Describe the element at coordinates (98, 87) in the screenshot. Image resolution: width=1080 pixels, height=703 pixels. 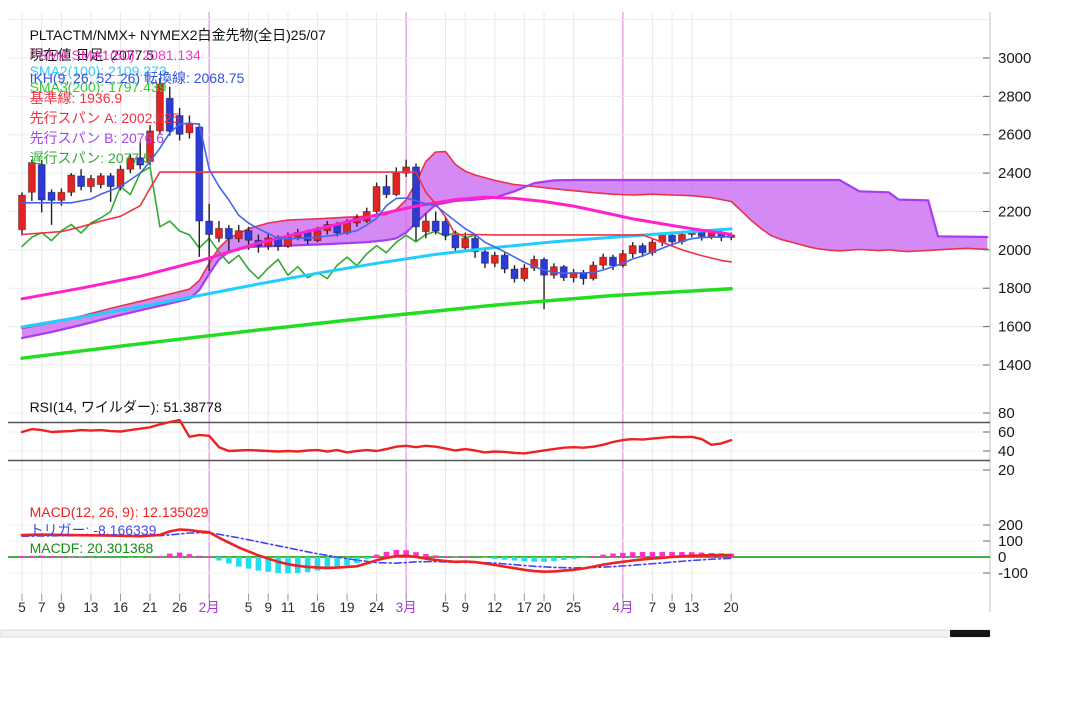
I see `sma3-legend: SMA3(200): 1797.439` at that location.